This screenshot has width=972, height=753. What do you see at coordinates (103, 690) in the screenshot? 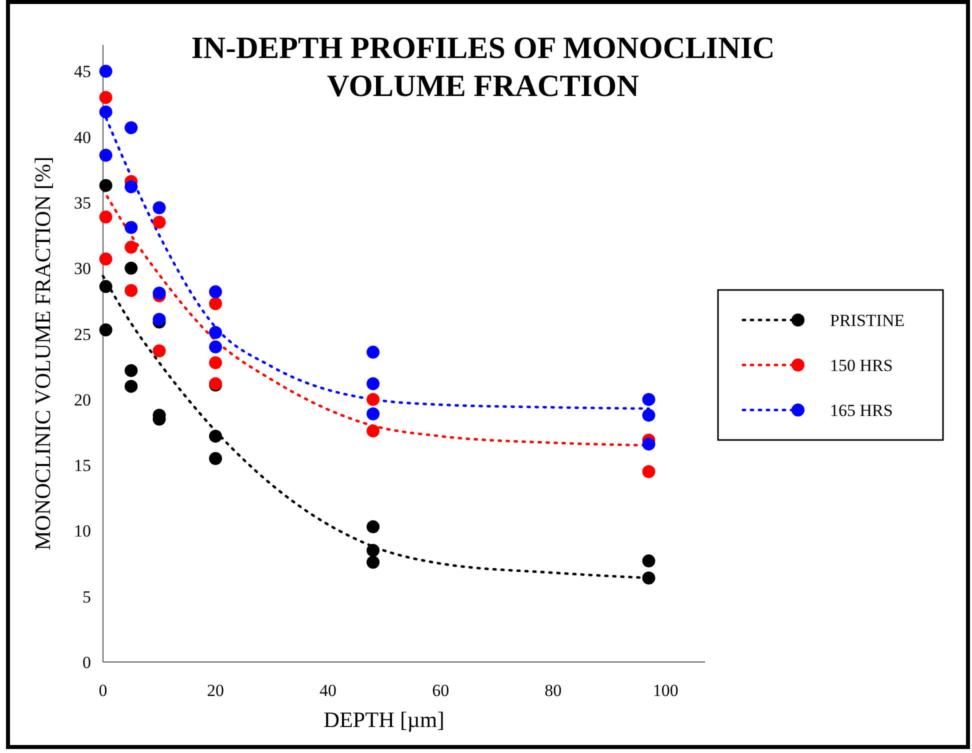
I see `x-tick-label: 0` at bounding box center [103, 690].